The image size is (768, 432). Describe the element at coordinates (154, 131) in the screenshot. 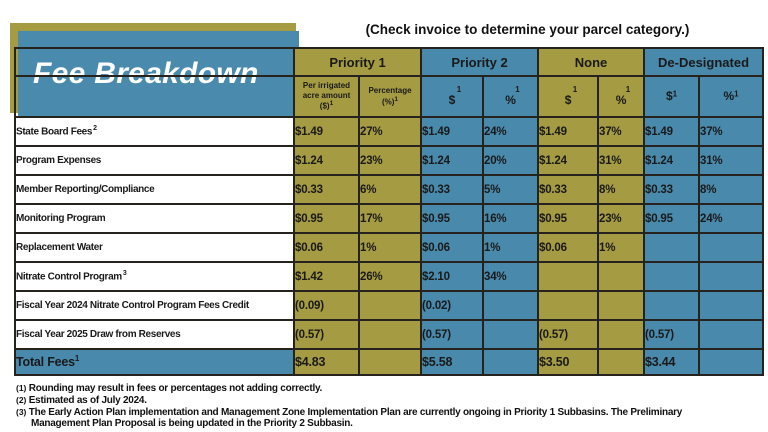

I see `row-label-cell: State Board Fees2` at that location.